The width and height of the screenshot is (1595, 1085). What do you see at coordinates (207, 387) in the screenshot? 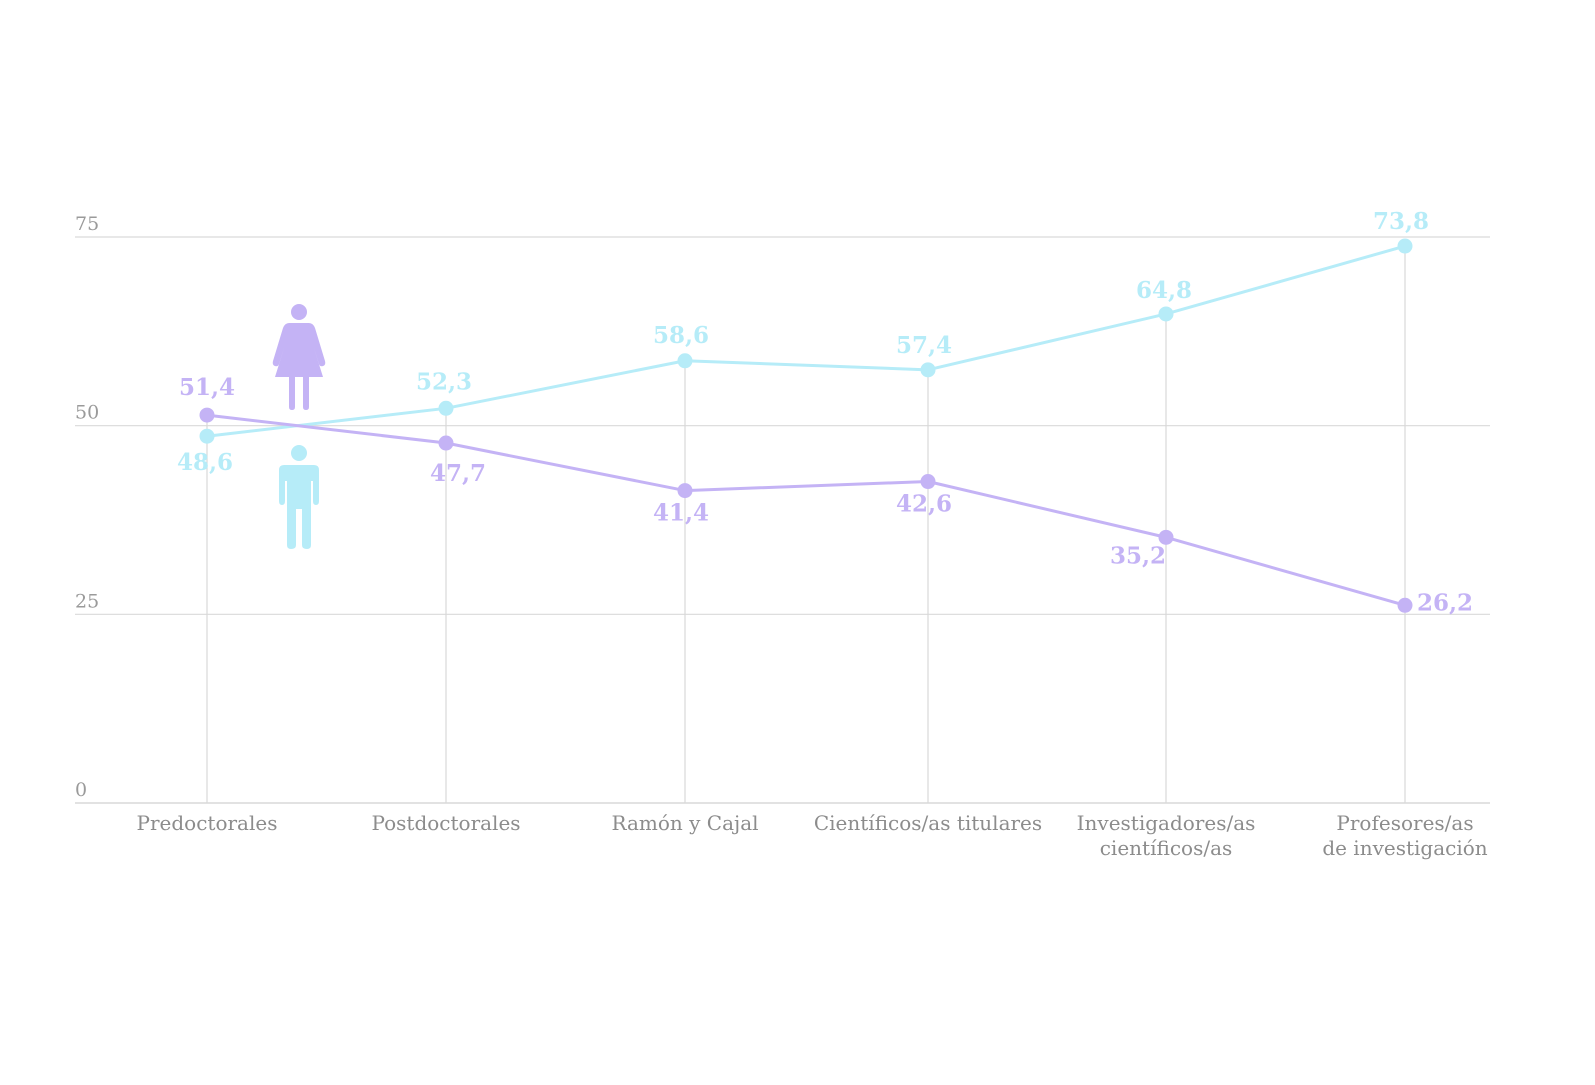
I see `data-label-women: 51,4` at bounding box center [207, 387].